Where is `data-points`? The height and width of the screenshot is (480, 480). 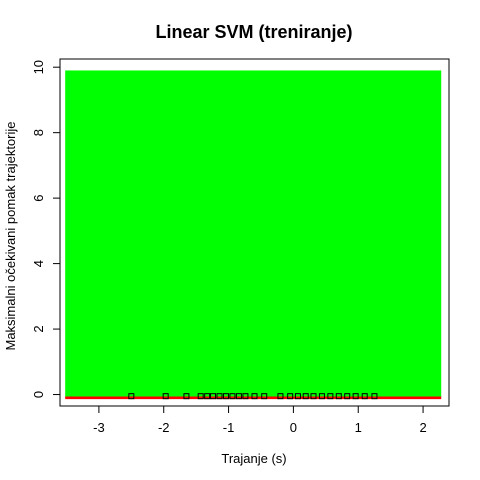 data-points is located at coordinates (253, 396).